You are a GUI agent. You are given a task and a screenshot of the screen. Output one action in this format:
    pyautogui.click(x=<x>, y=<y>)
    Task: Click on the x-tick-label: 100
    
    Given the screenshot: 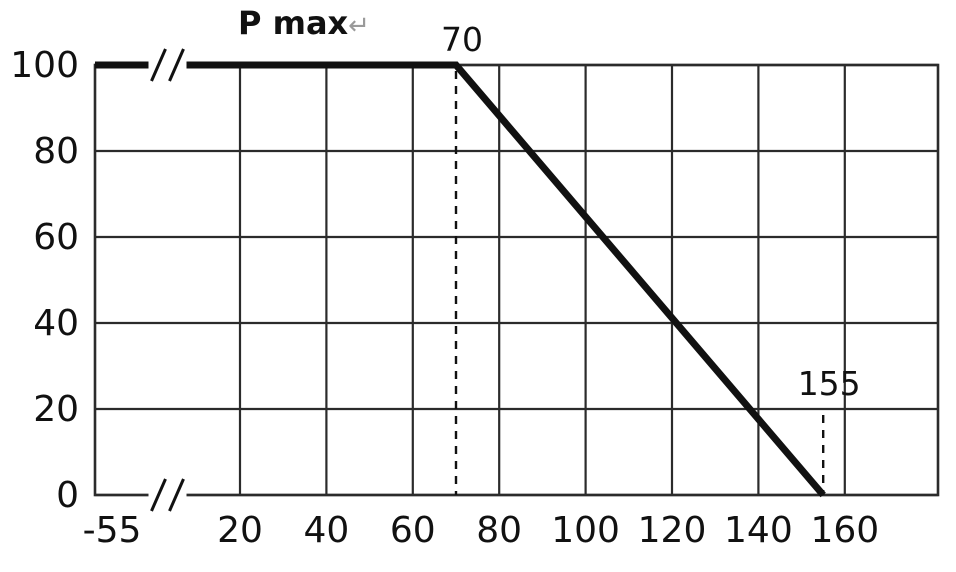 What is the action you would take?
    pyautogui.click(x=585, y=530)
    